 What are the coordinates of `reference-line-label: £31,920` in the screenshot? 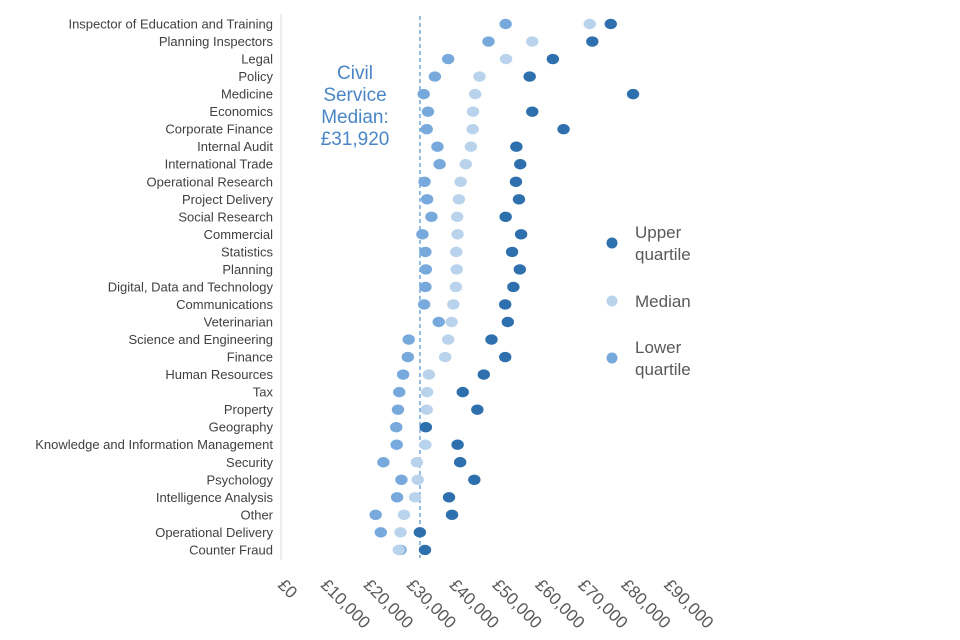 It's located at (355, 139).